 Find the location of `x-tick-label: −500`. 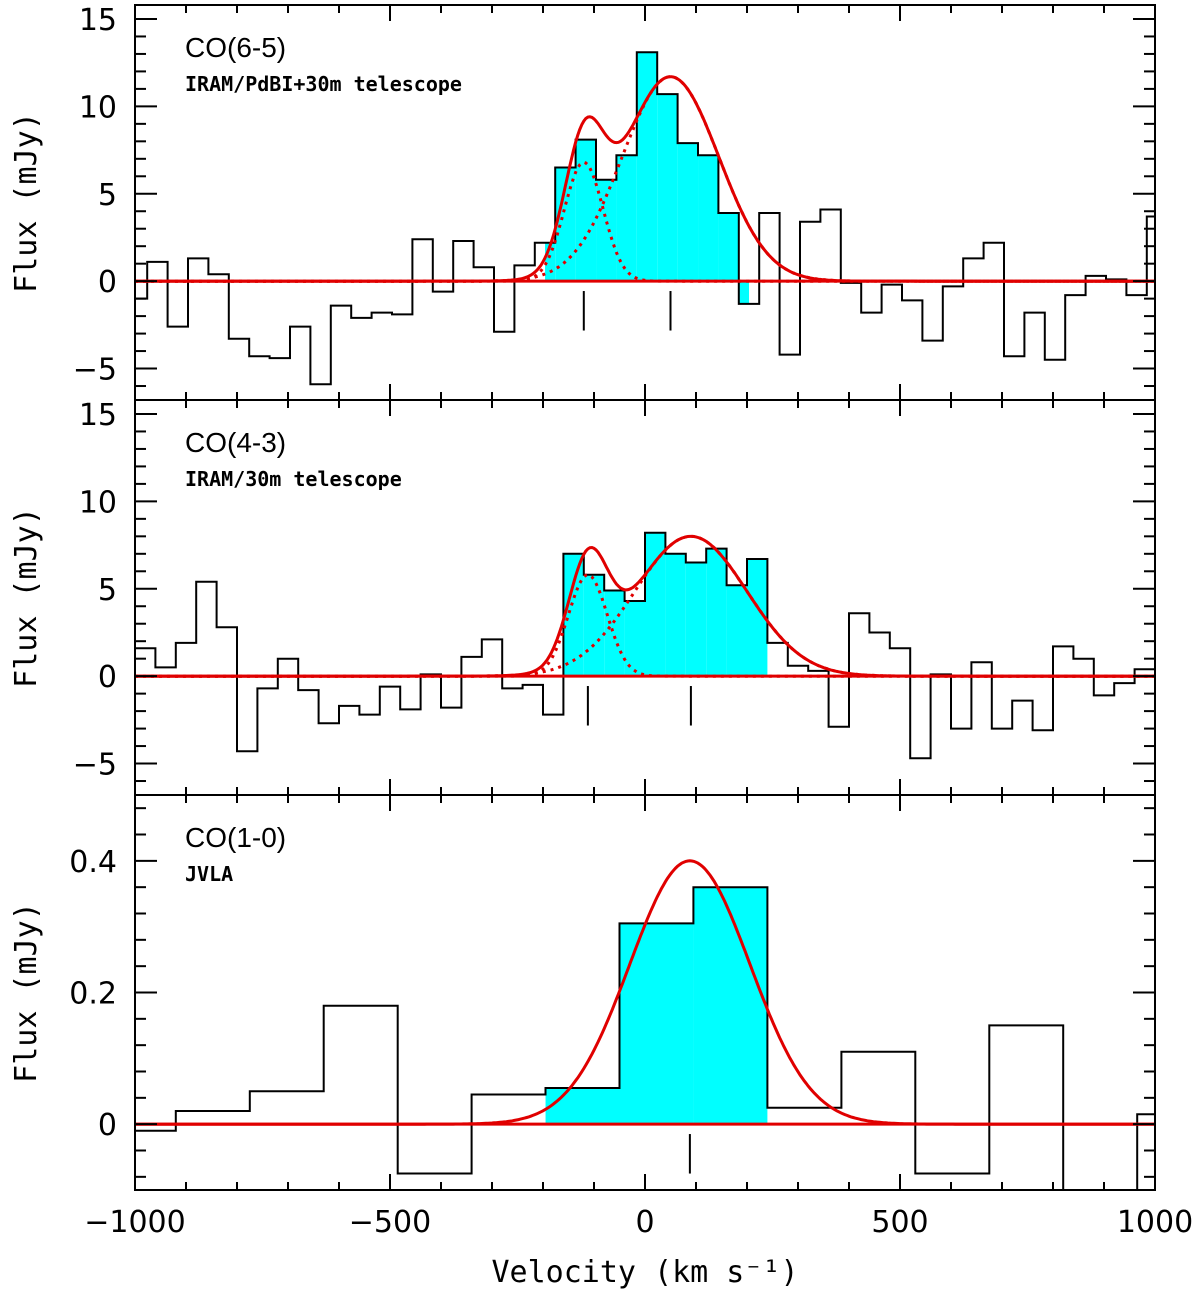

x-tick-label: −500 is located at coordinates (390, 1222).